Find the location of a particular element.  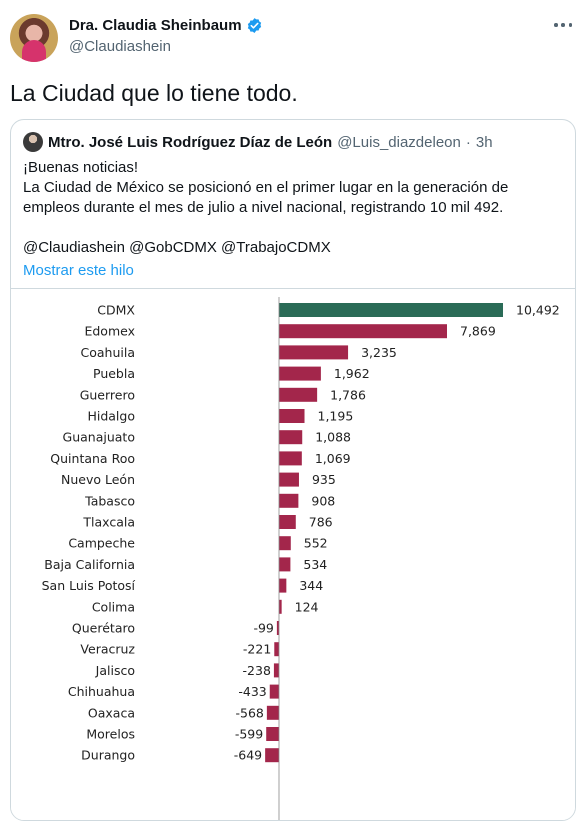

chart-value-label: -599 is located at coordinates (249, 734).